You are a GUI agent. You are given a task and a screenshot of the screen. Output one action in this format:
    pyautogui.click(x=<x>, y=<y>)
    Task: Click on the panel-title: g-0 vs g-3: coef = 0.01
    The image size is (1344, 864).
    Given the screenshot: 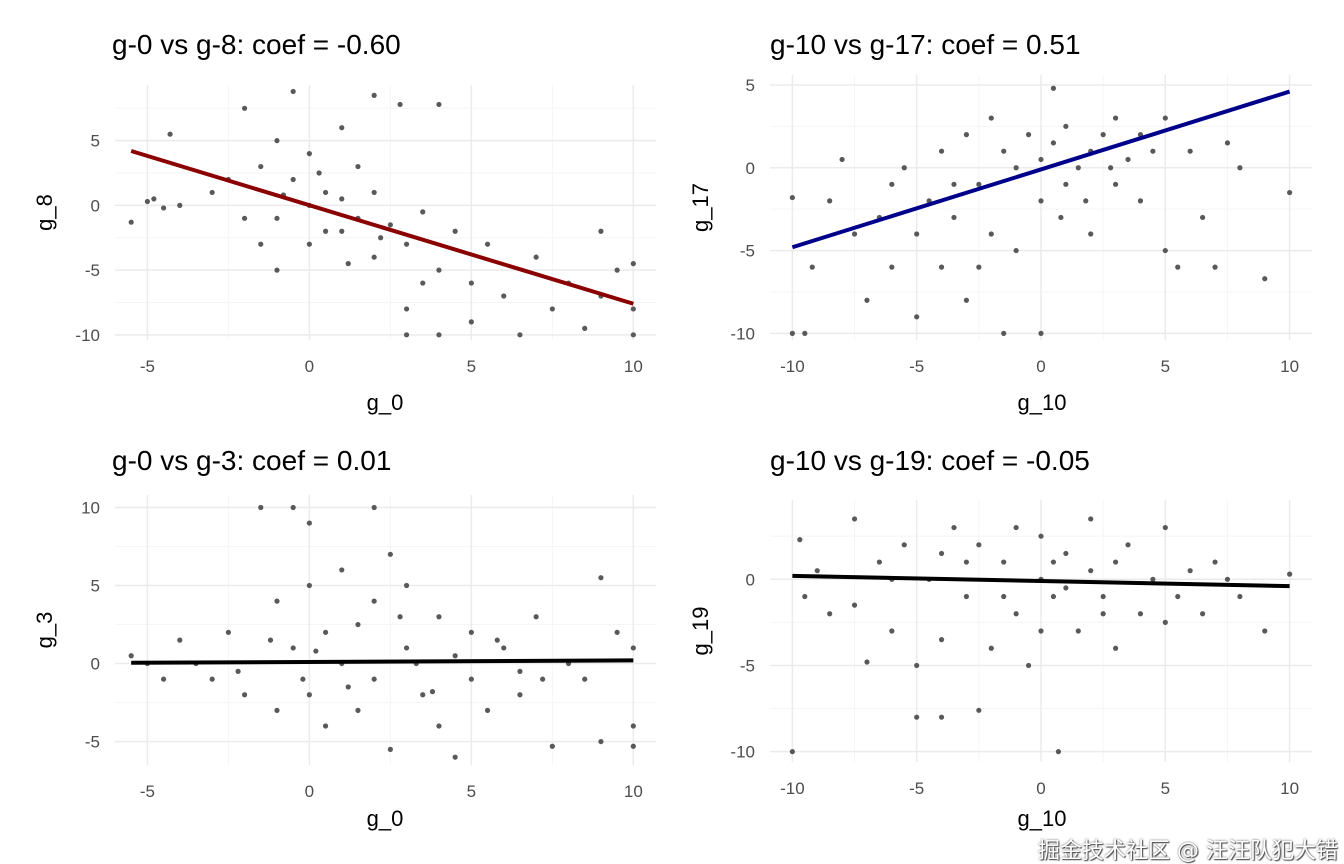 What is the action you would take?
    pyautogui.click(x=251, y=460)
    